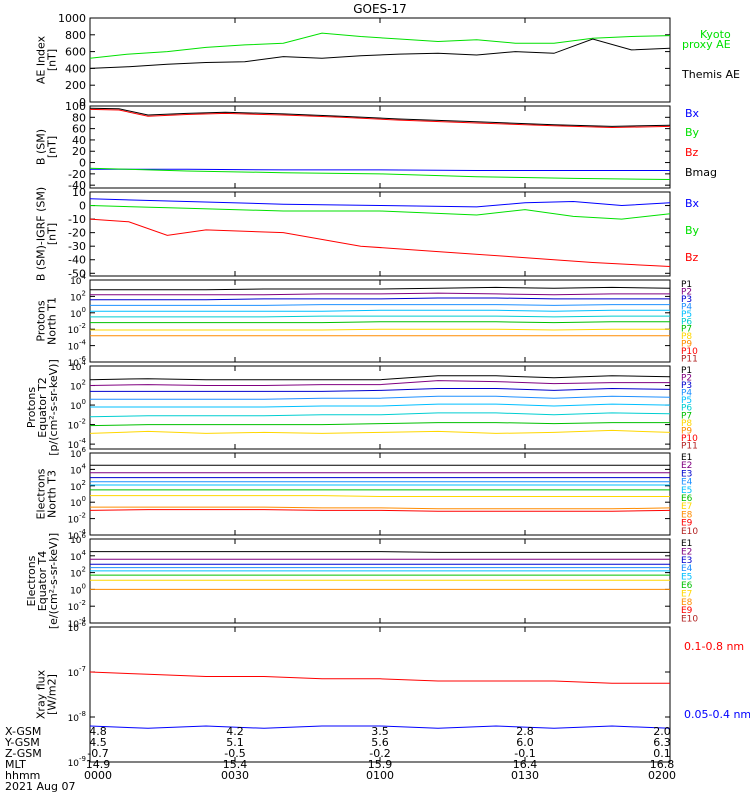 The image size is (750, 800). I want to click on legend-label: 0.05-0.4 nm, so click(717, 714).